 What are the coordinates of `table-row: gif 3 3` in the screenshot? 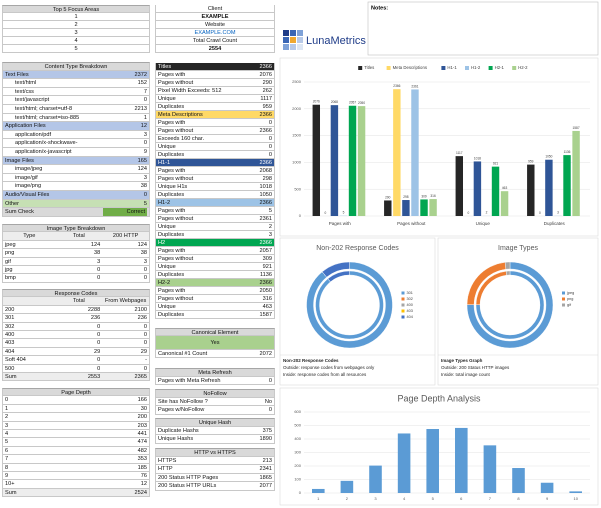 It's located at (76, 261).